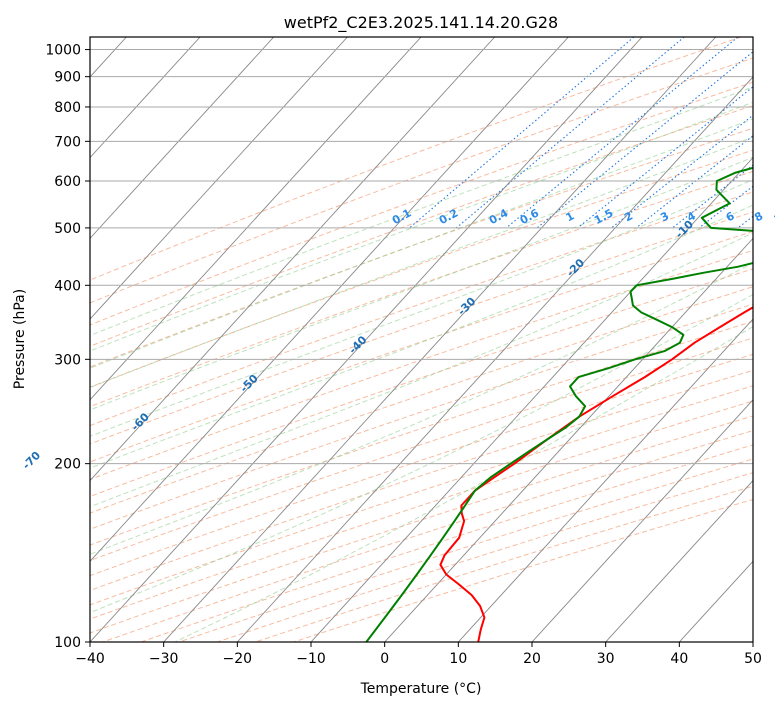  What do you see at coordinates (67, 465) in the screenshot?
I see `y-tick-label: 200` at bounding box center [67, 465].